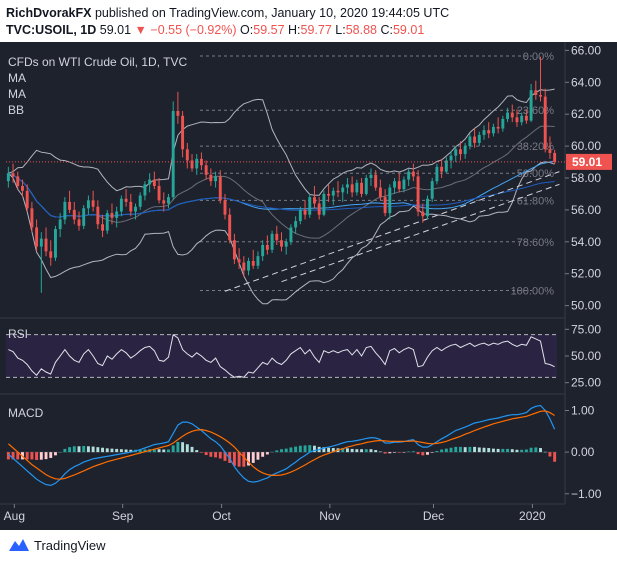 The image size is (617, 561). Describe the element at coordinates (586, 50) in the screenshot. I see `y-axis-tick-label: 66.00` at that location.